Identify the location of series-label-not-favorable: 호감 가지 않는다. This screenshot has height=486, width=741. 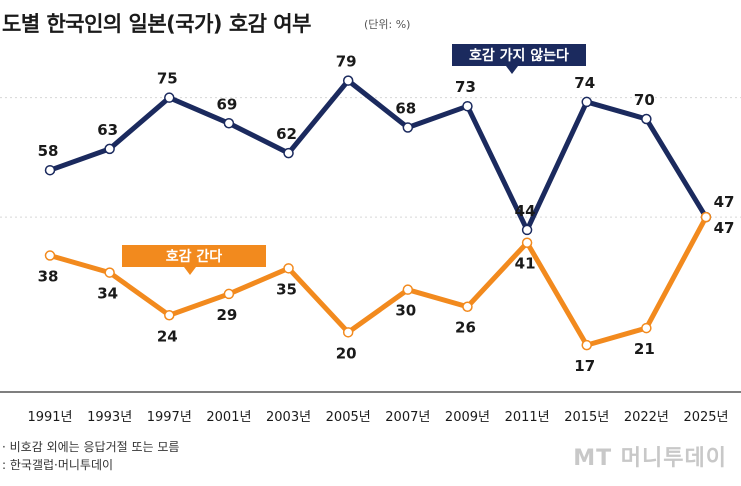
(519, 59).